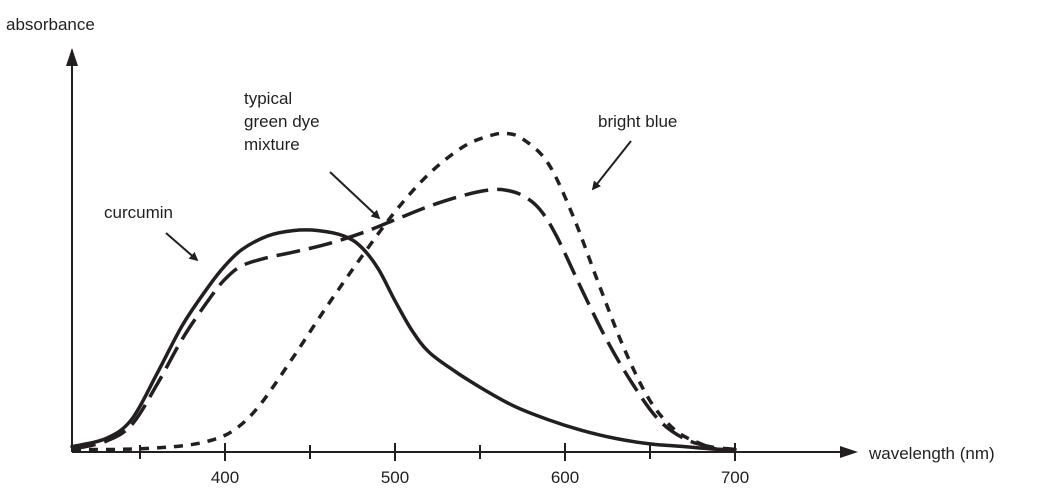  I want to click on annotation-bright-blue-arrow-icon, so click(611, 165).